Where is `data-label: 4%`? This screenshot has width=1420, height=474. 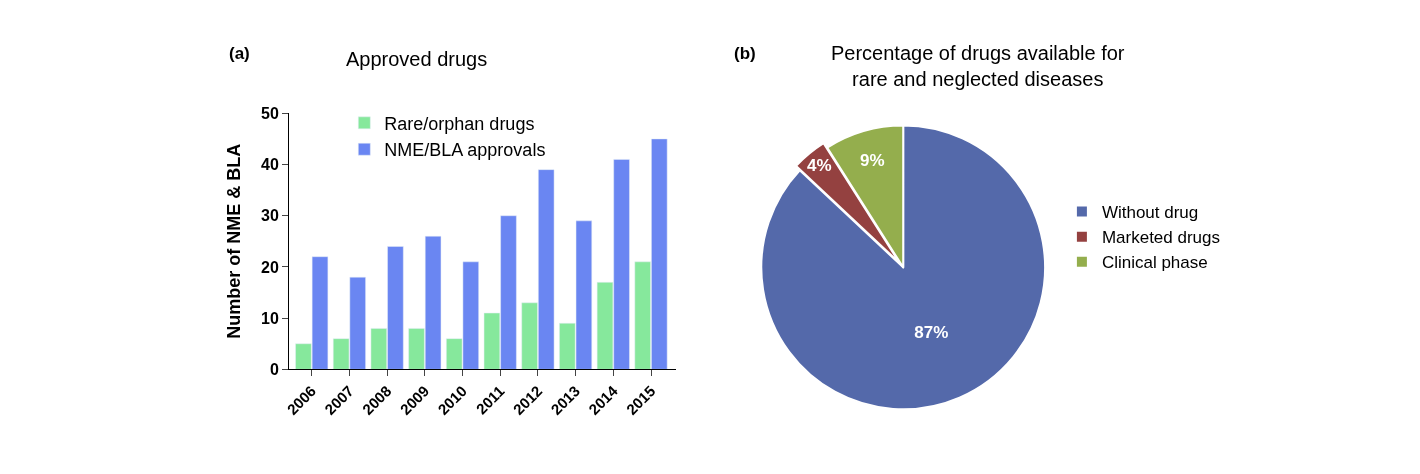 data-label: 4% is located at coordinates (819, 166).